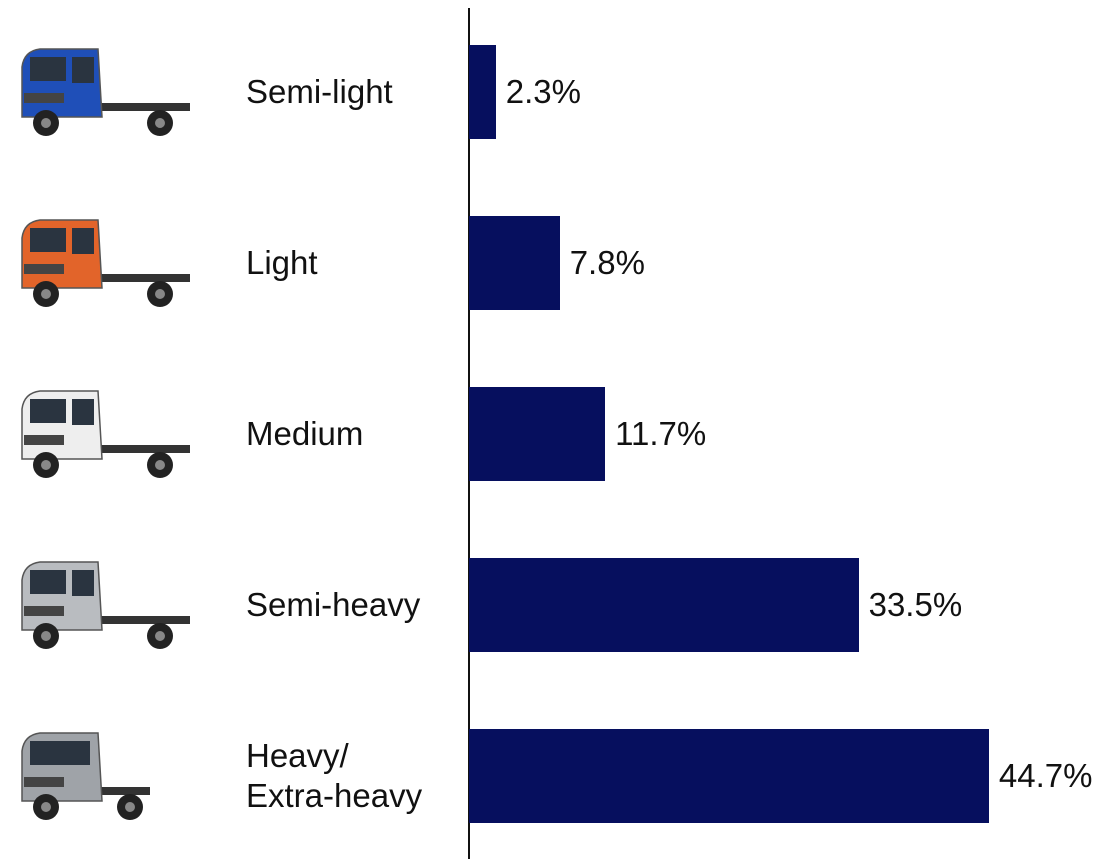  I want to click on y-tick-label: Medium, so click(305, 433).